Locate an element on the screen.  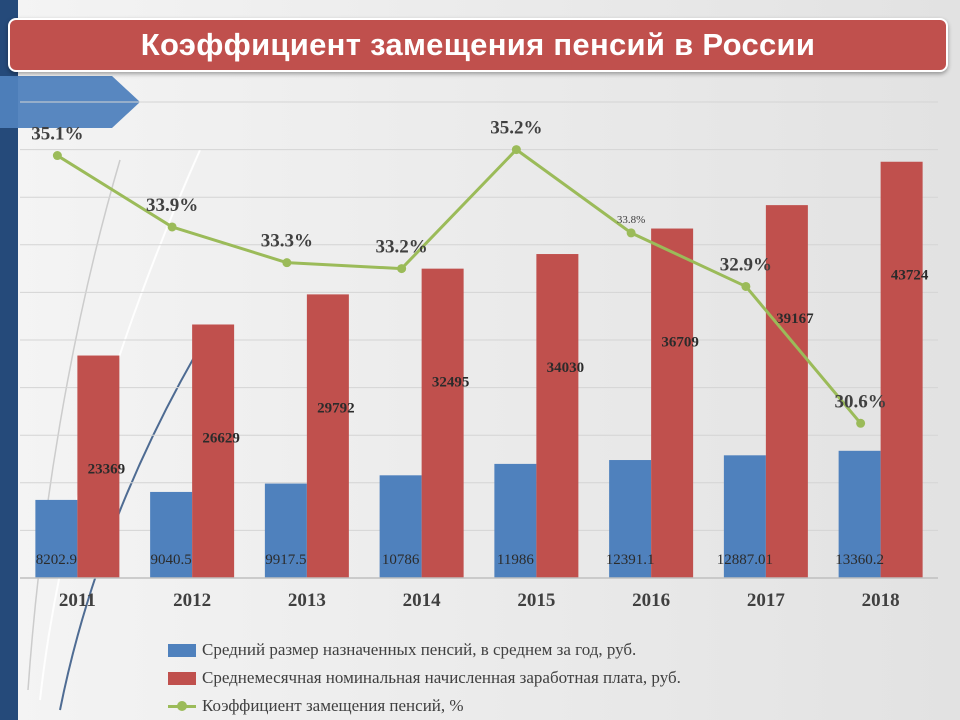
x-tick-label: 2017 is located at coordinates (766, 600).